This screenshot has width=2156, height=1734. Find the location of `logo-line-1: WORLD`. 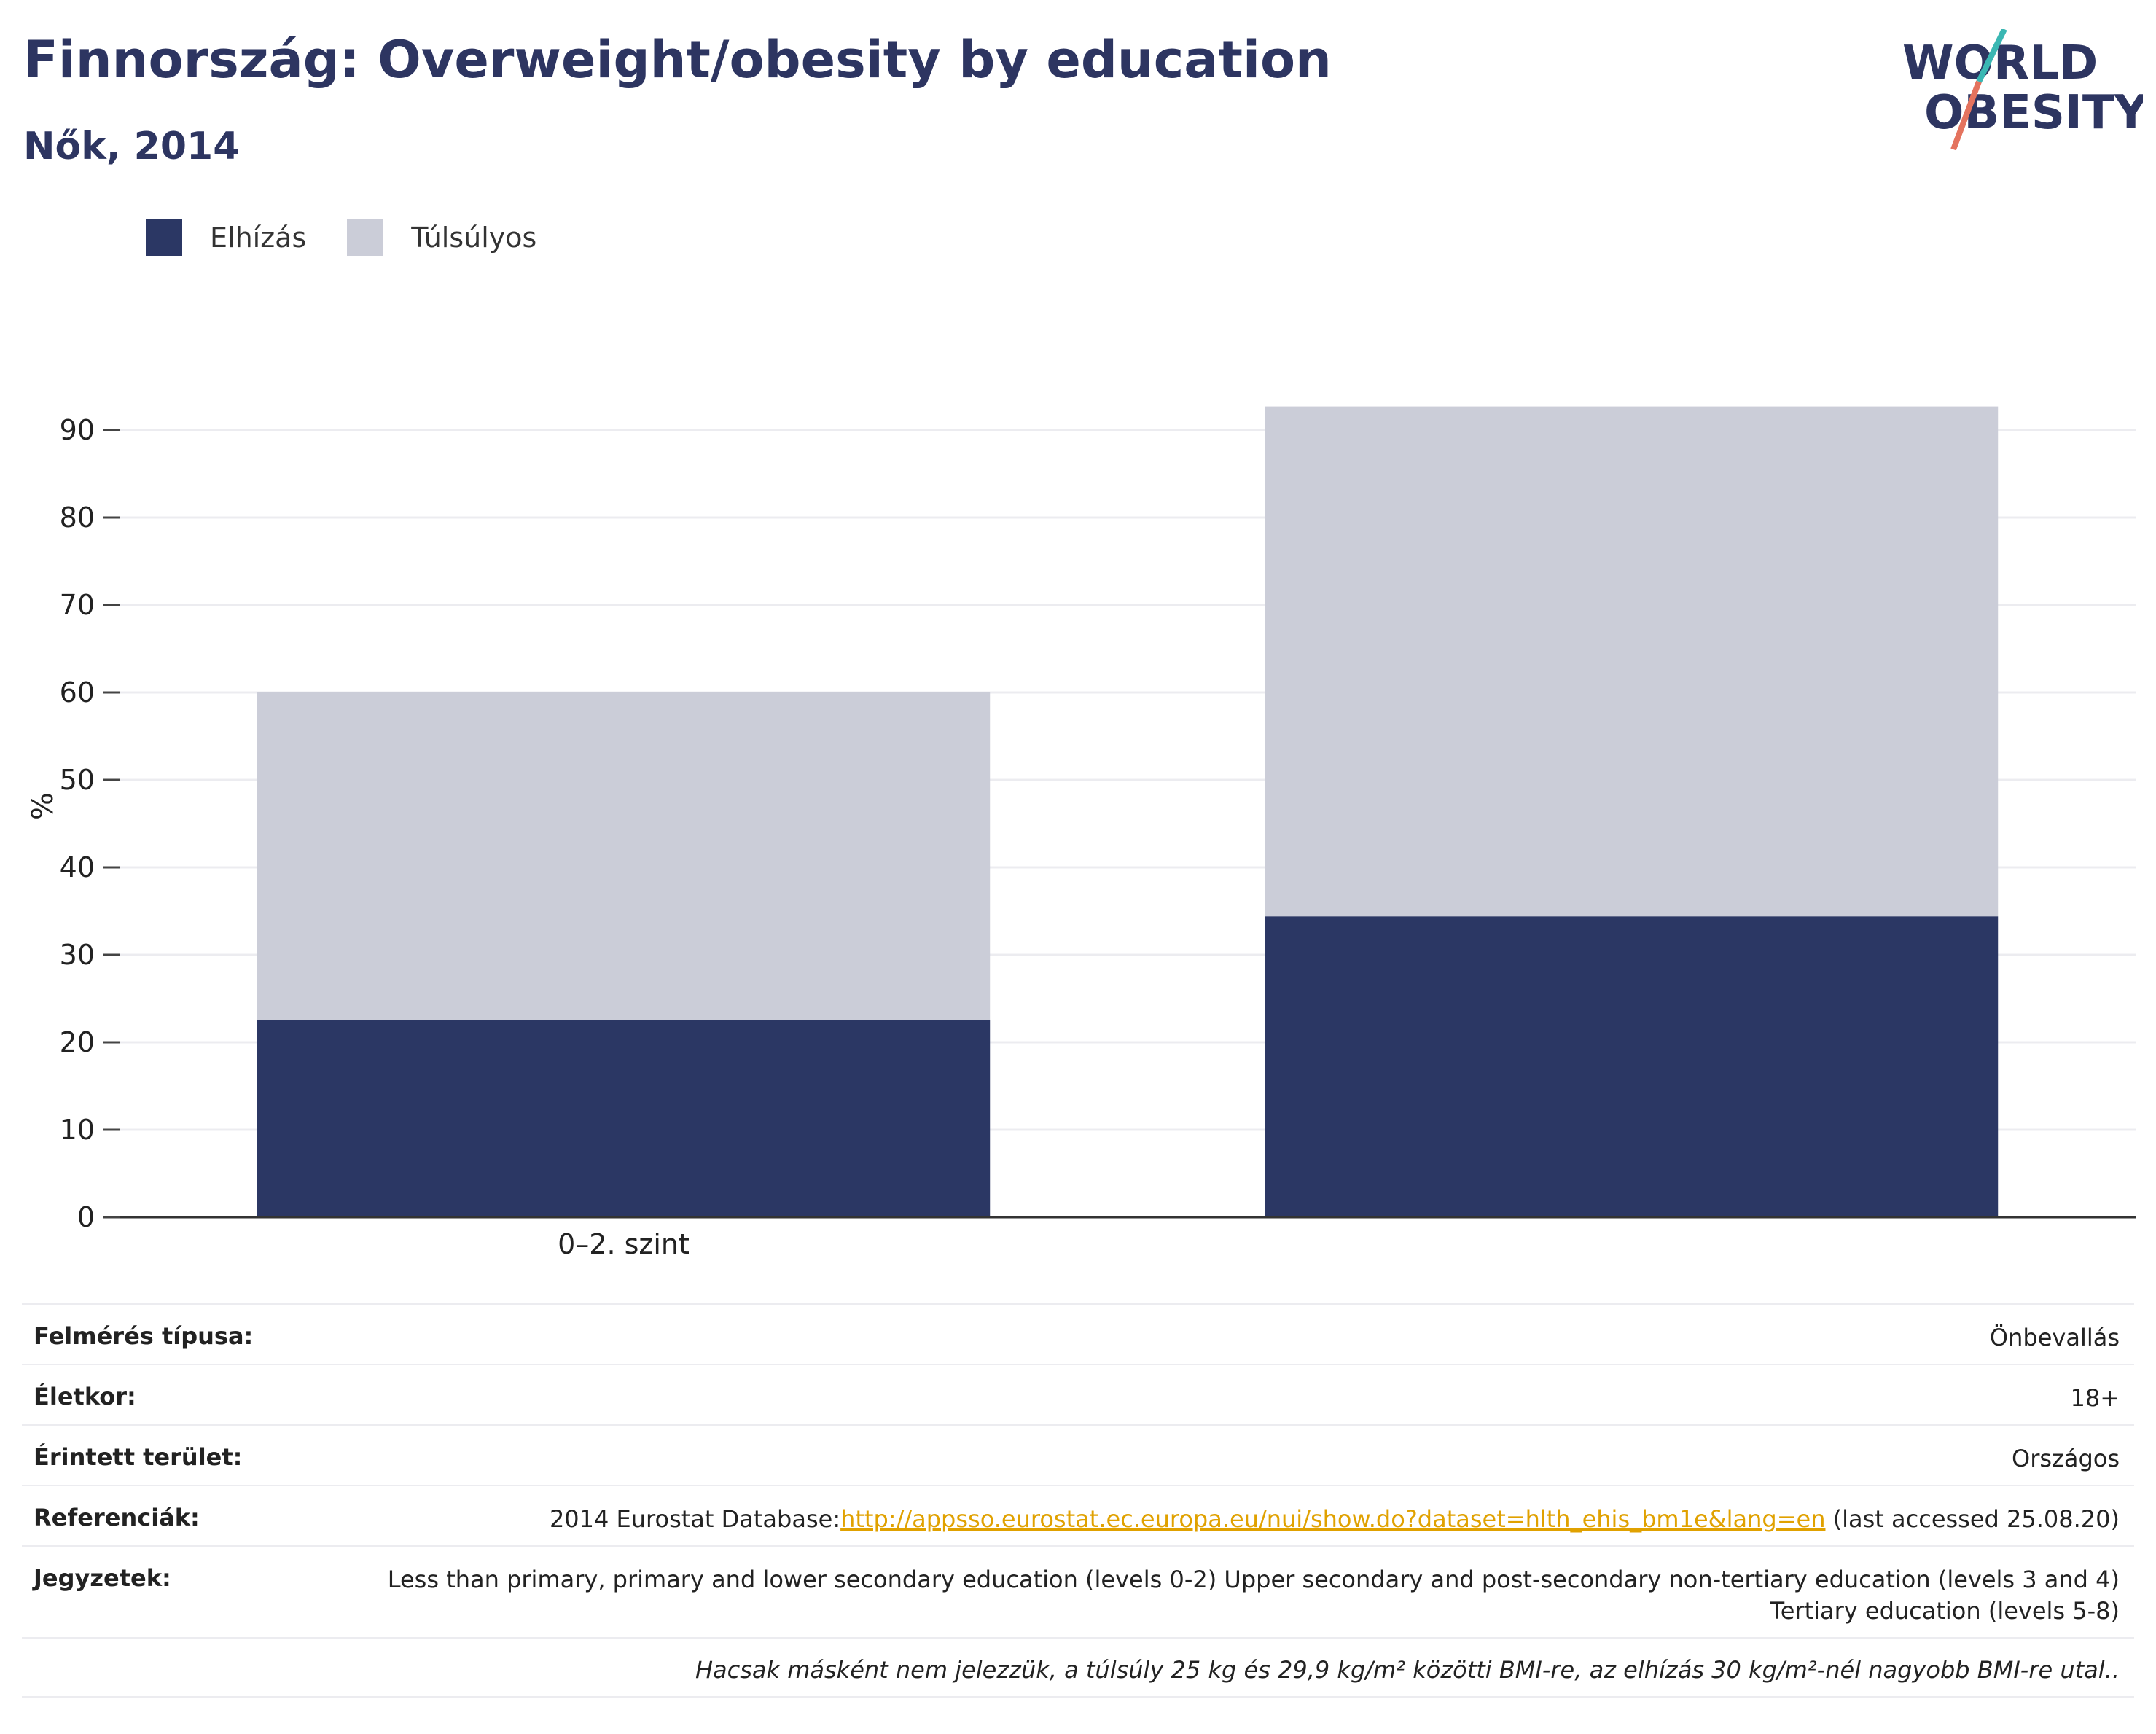

logo-line-1: WORLD is located at coordinates (2000, 63).